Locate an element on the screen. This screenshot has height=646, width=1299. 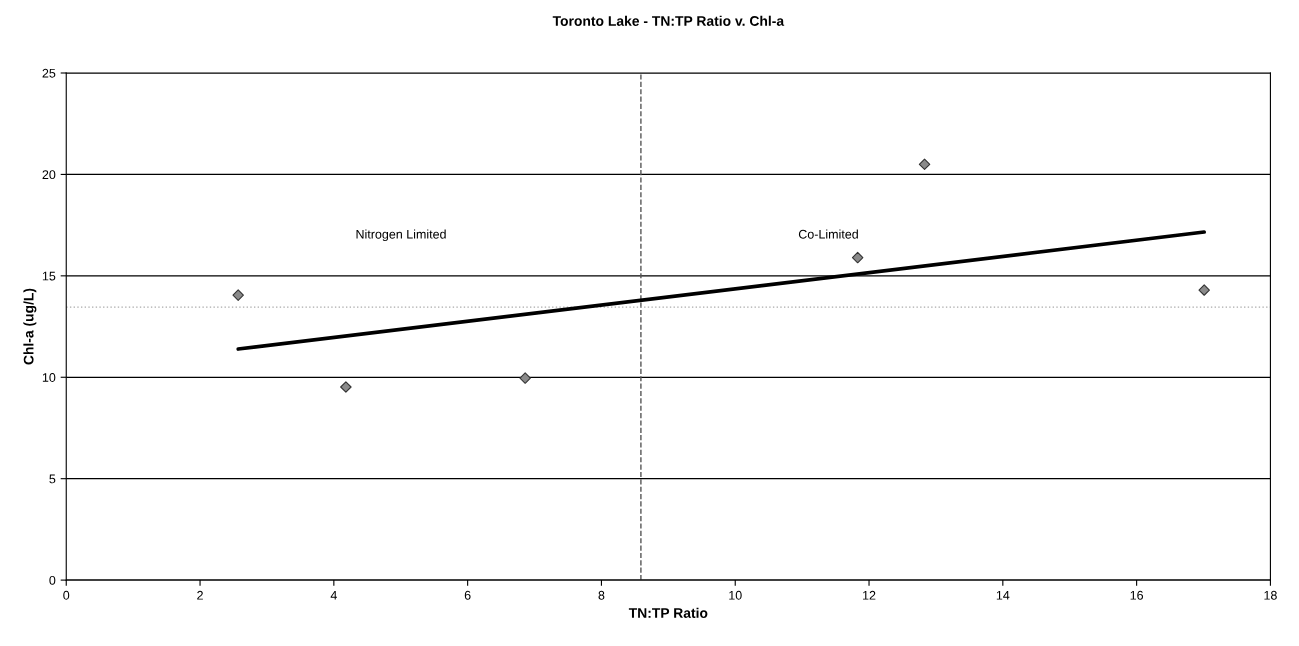
y-tick-label: 5 is located at coordinates (52, 479).